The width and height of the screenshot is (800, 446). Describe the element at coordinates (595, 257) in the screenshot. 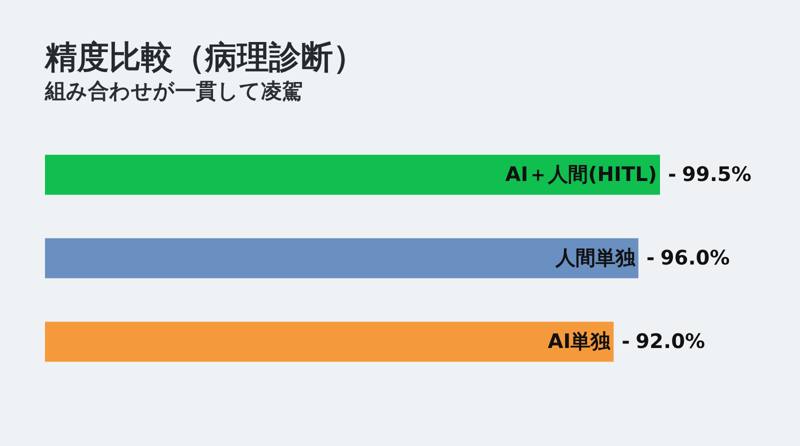

I see `y-tick-label: 人間単独` at that location.